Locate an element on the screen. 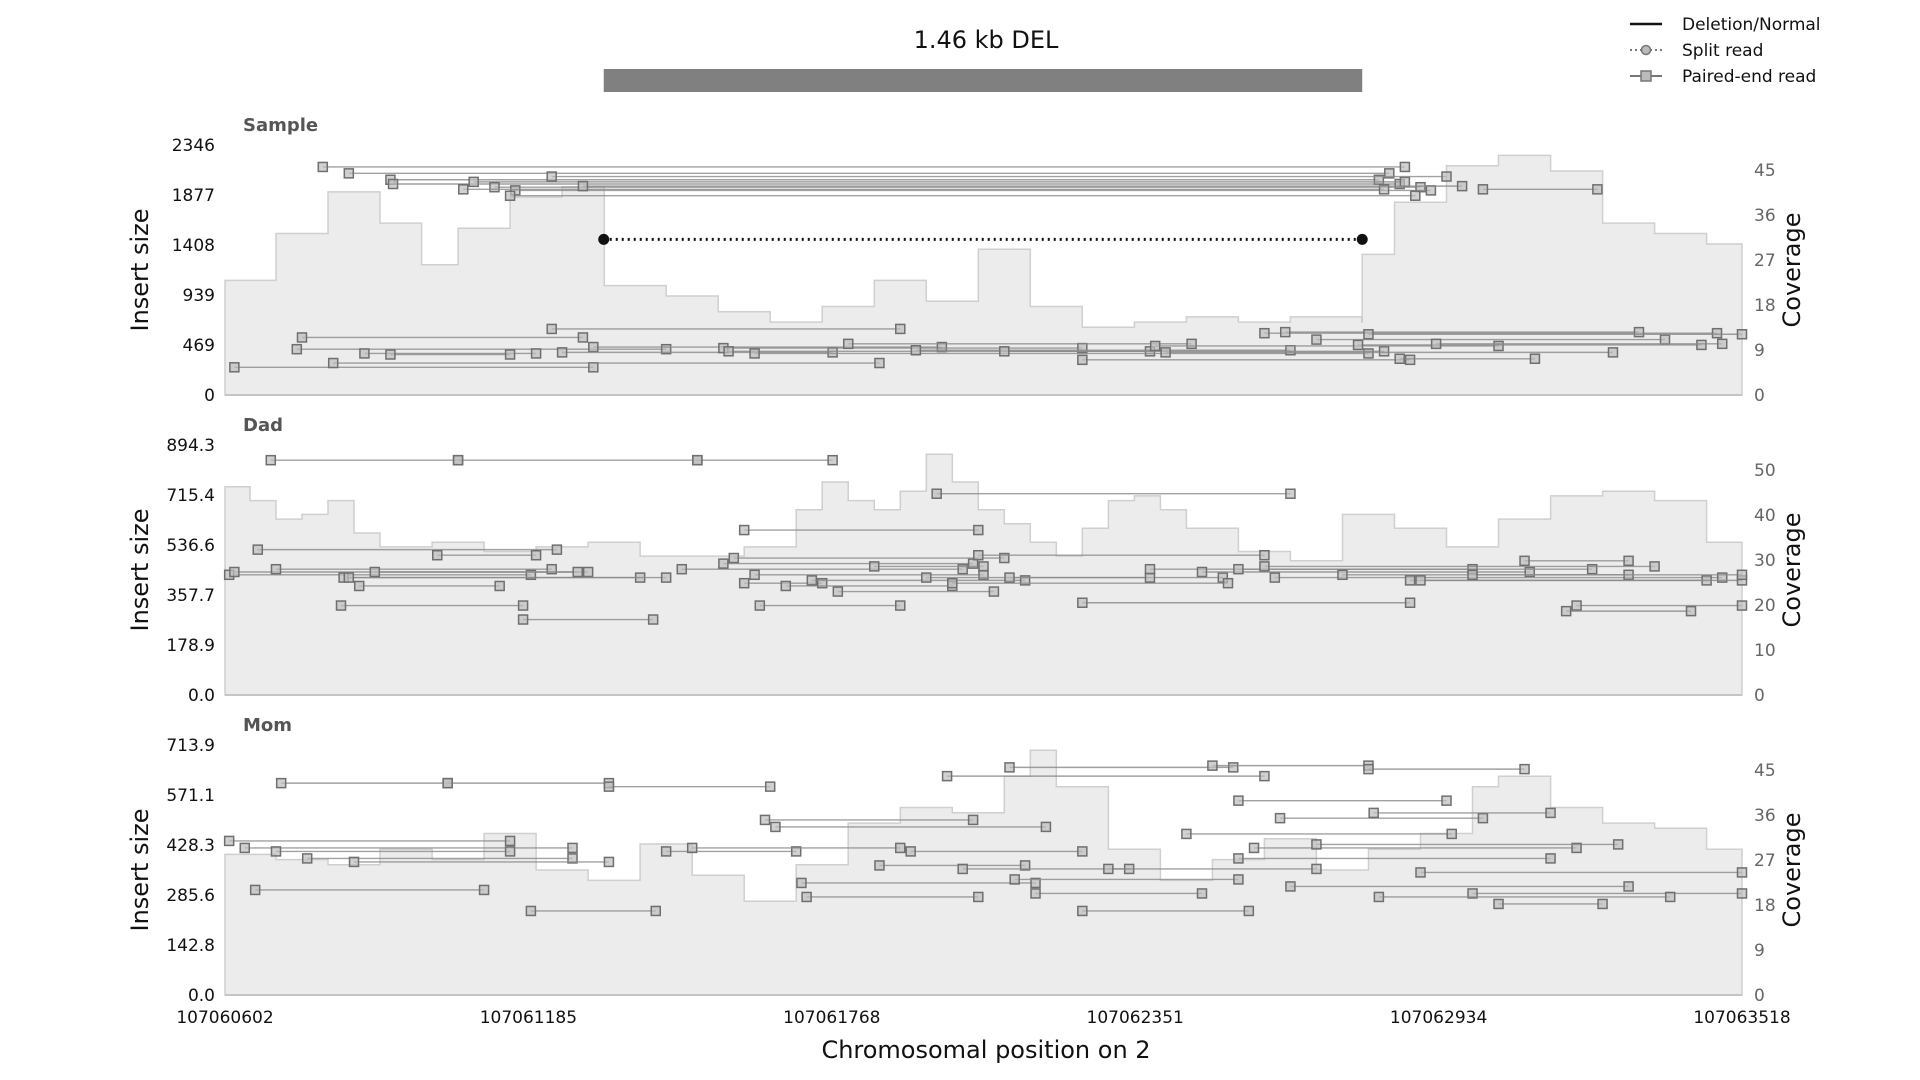  x-tick-label: 107060602 is located at coordinates (224, 1018).